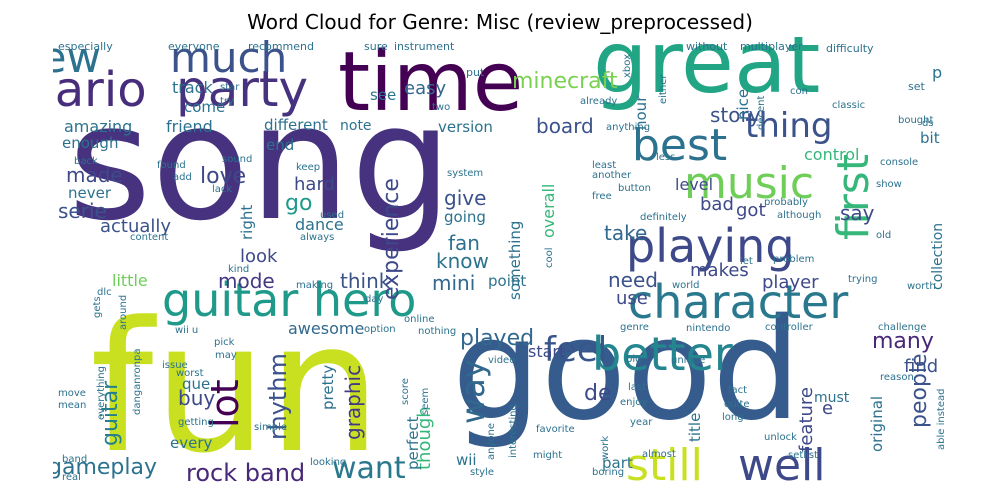 This screenshot has height=500, width=1000. What do you see at coordinates (242, 89) in the screenshot?
I see `word-party: party` at bounding box center [242, 89].